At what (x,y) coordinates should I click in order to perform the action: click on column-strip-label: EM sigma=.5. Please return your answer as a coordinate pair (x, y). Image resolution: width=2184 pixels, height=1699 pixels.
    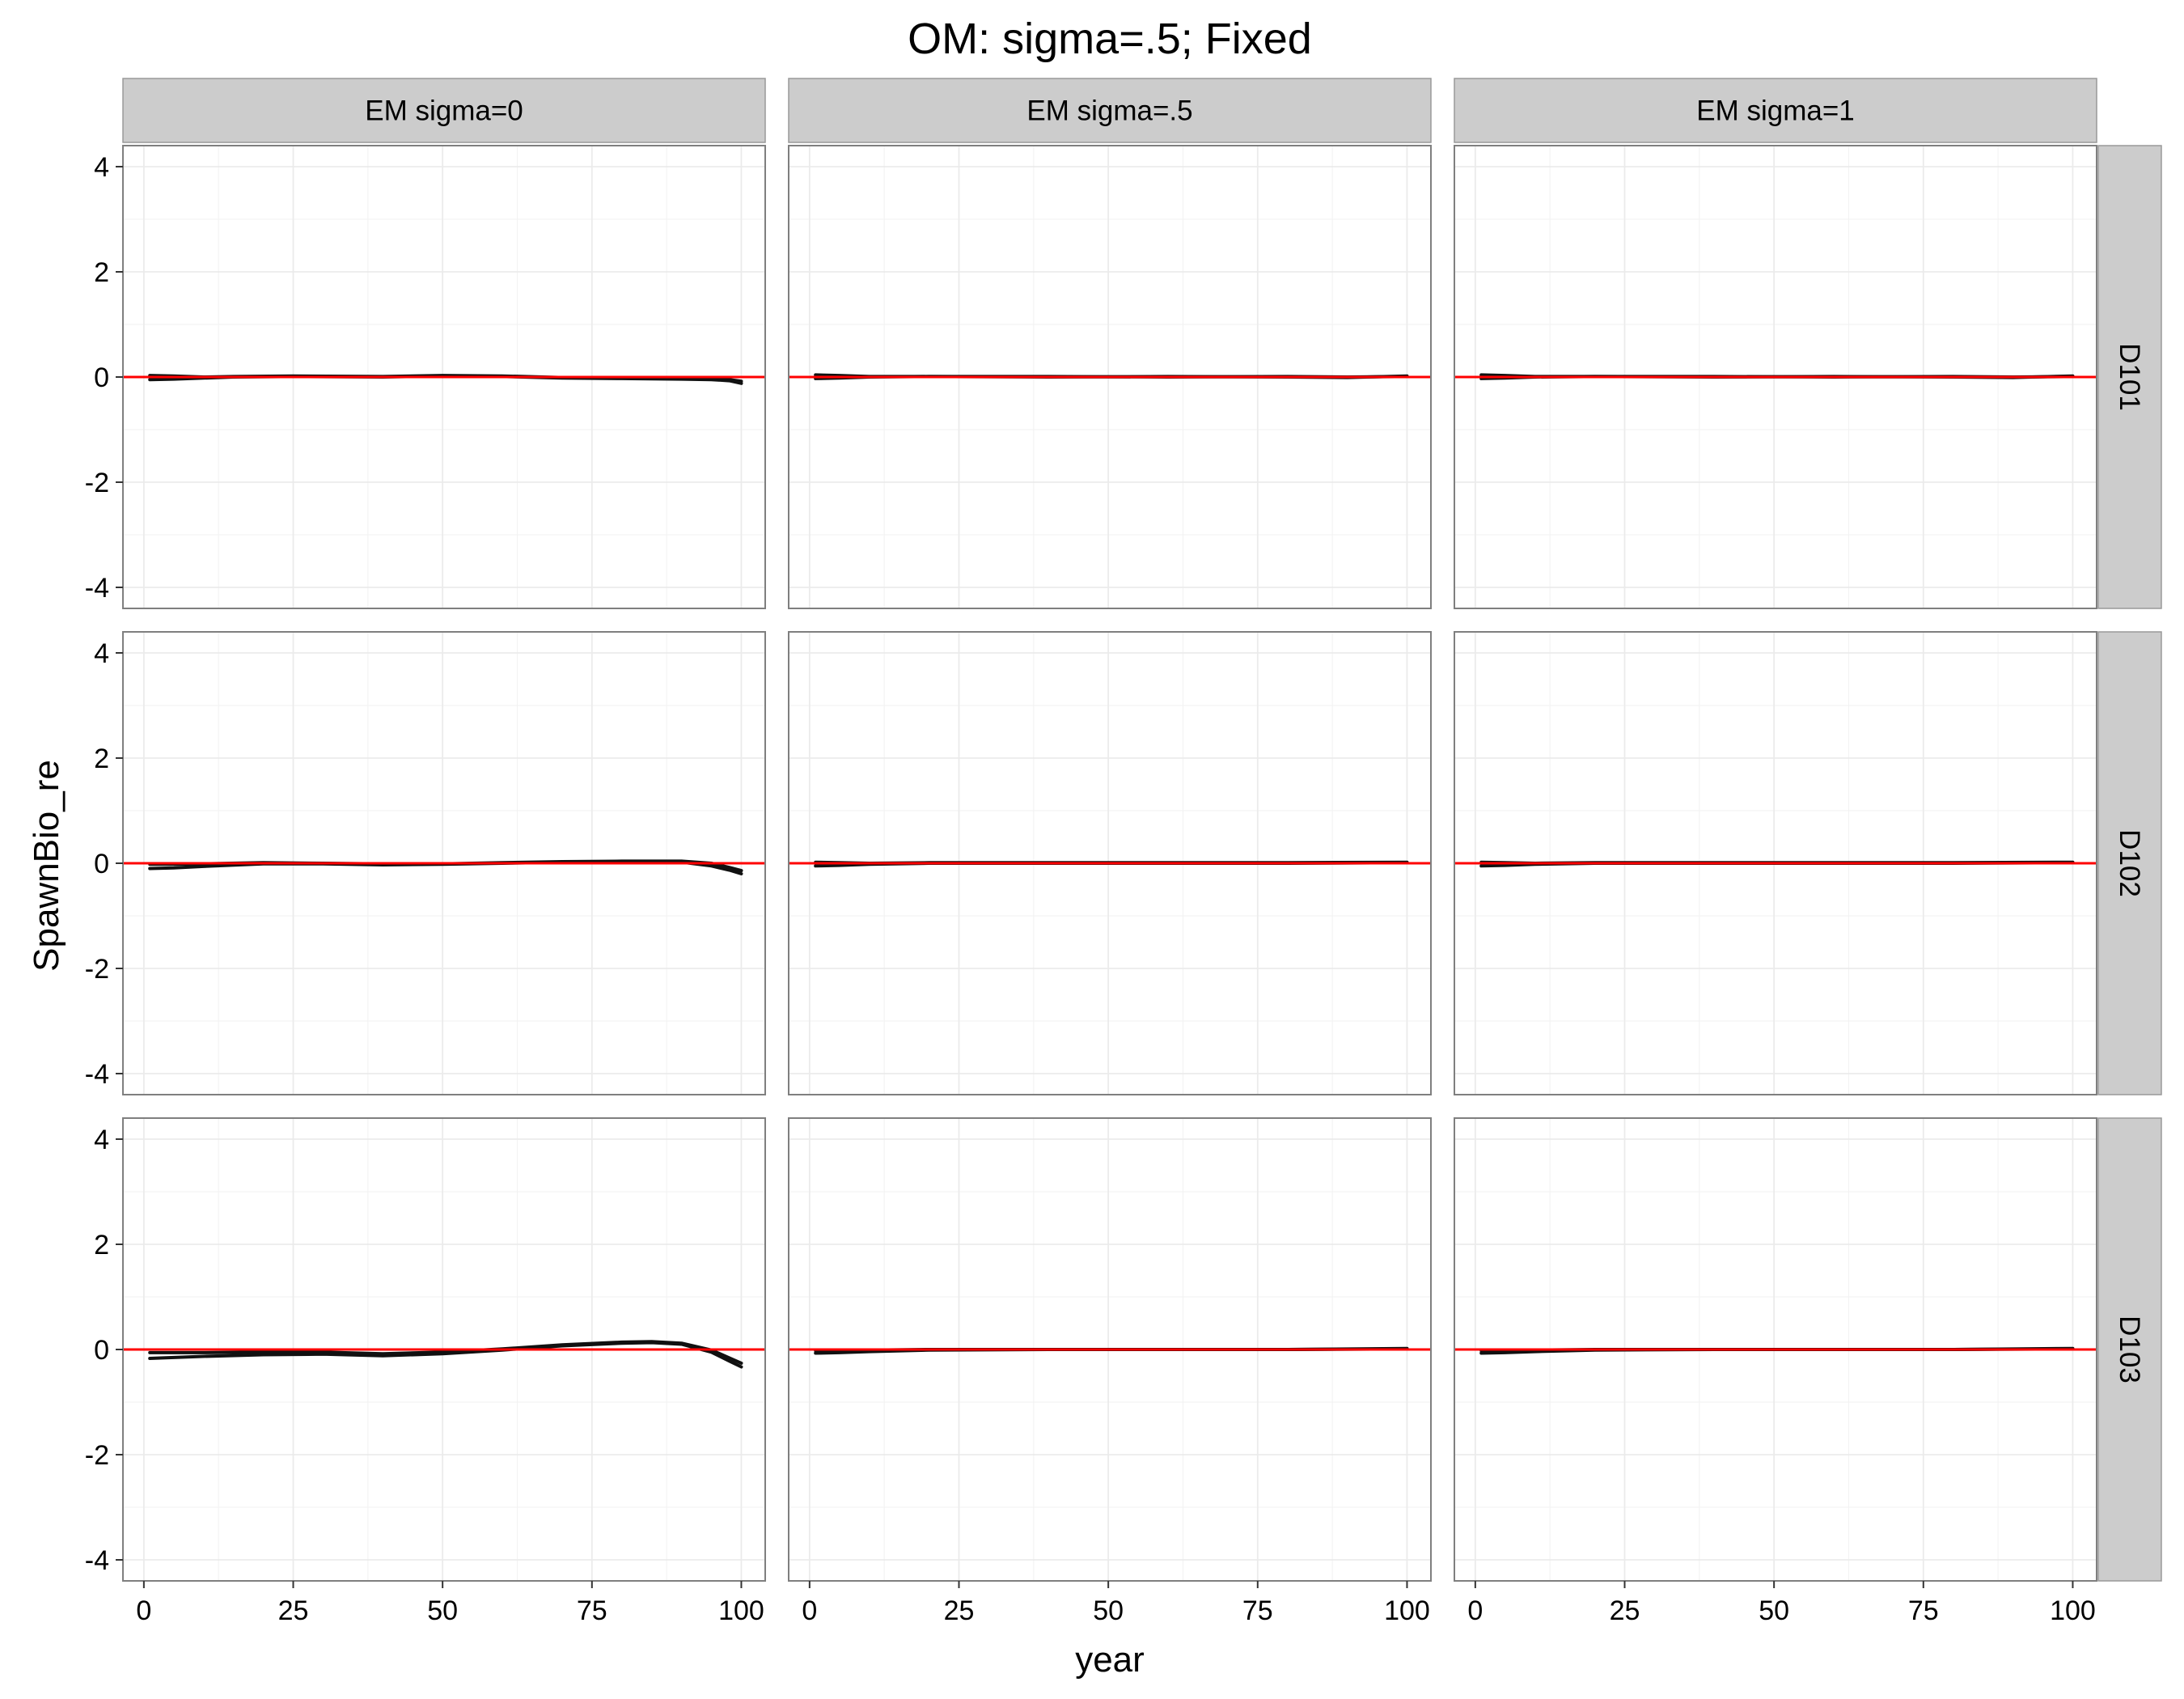
    Looking at the image, I should click on (1109, 111).